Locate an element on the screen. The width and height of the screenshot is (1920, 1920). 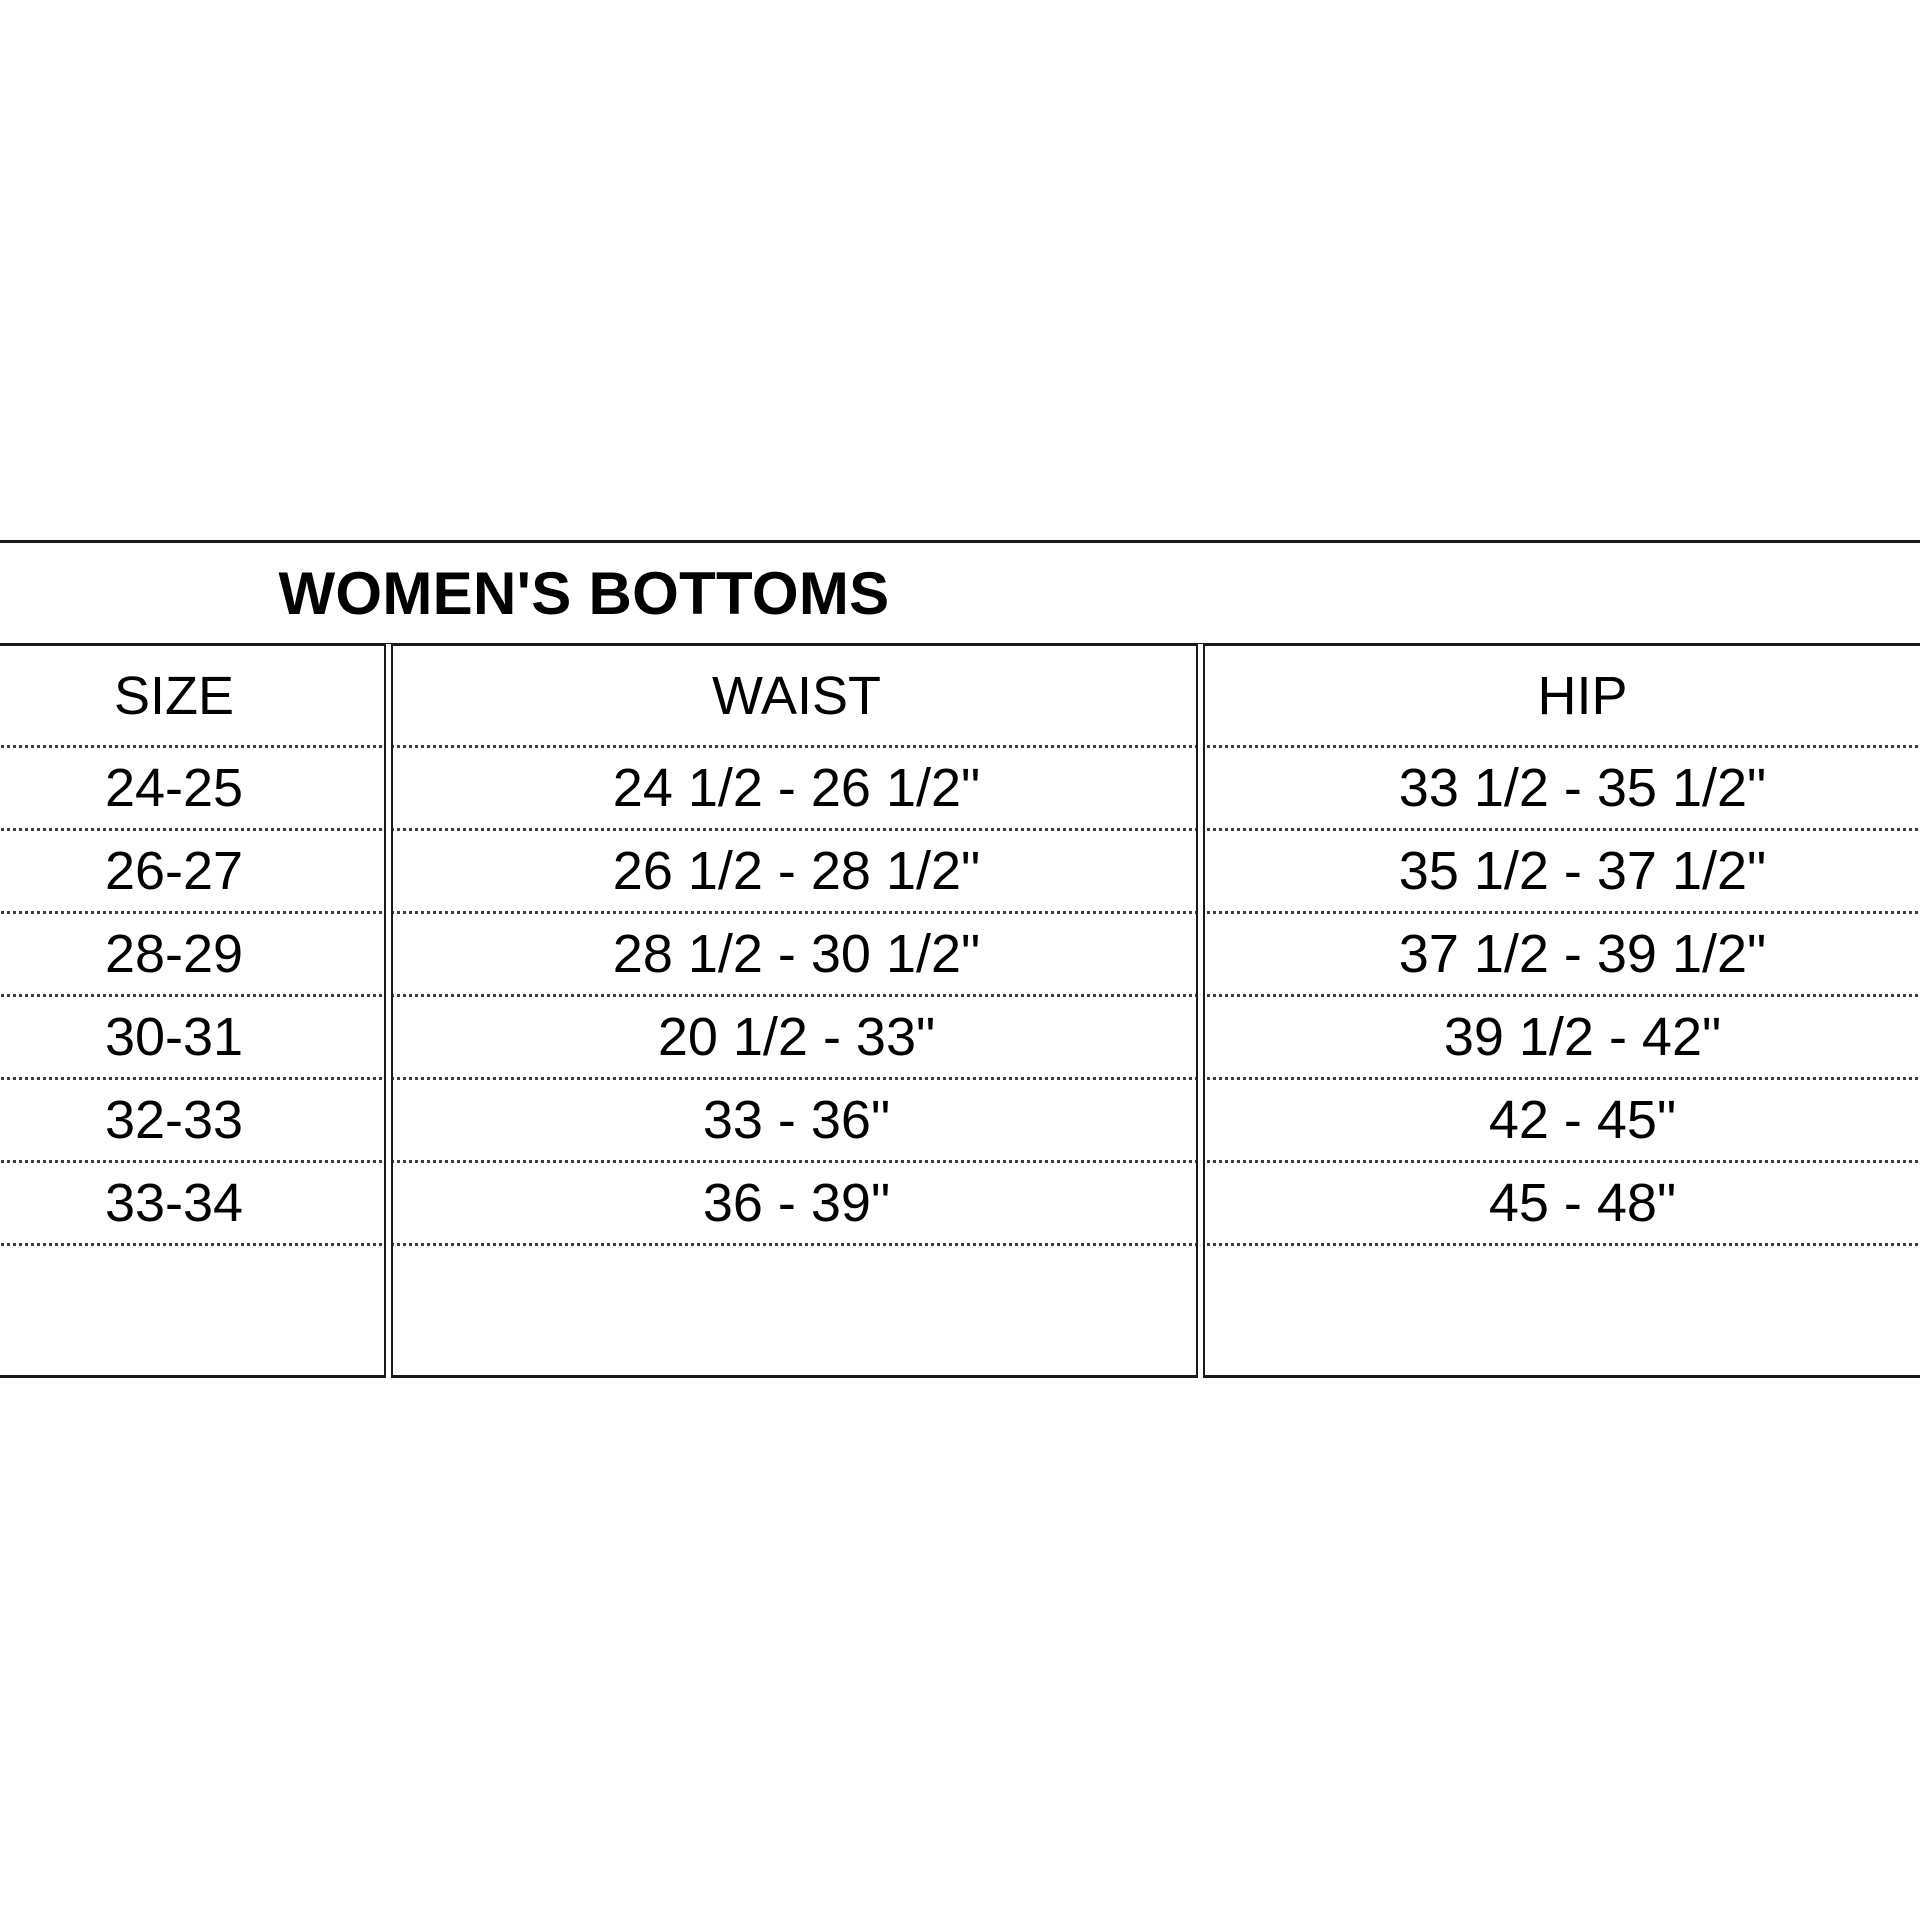
cell-hip: 37 1/2 - 39 1/2" is located at coordinates (1582, 954).